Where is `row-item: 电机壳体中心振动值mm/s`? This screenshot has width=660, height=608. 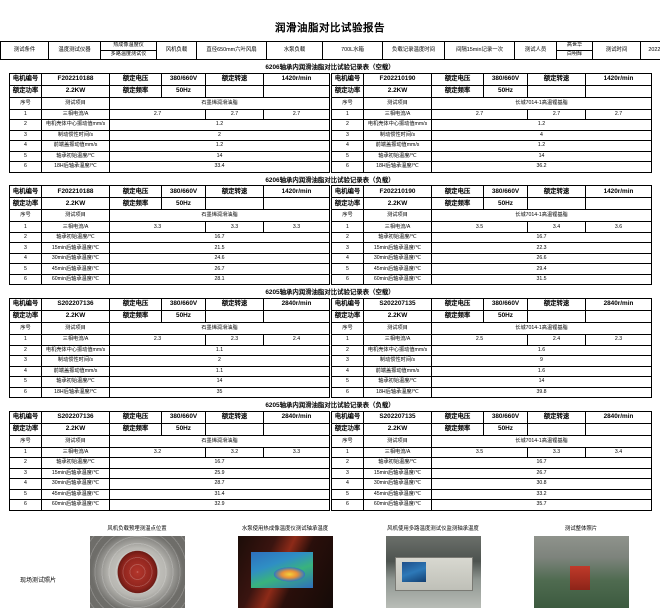 row-item: 电机壳体中心振动值mm/s is located at coordinates (76, 350).